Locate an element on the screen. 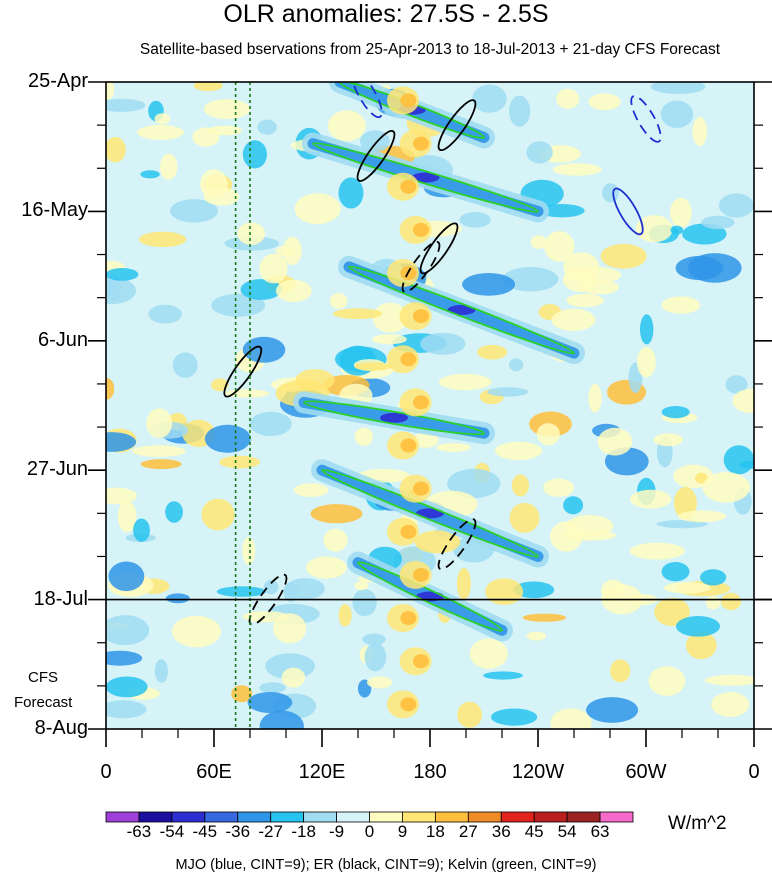  colorbar-tick-label: 63 is located at coordinates (600, 831).